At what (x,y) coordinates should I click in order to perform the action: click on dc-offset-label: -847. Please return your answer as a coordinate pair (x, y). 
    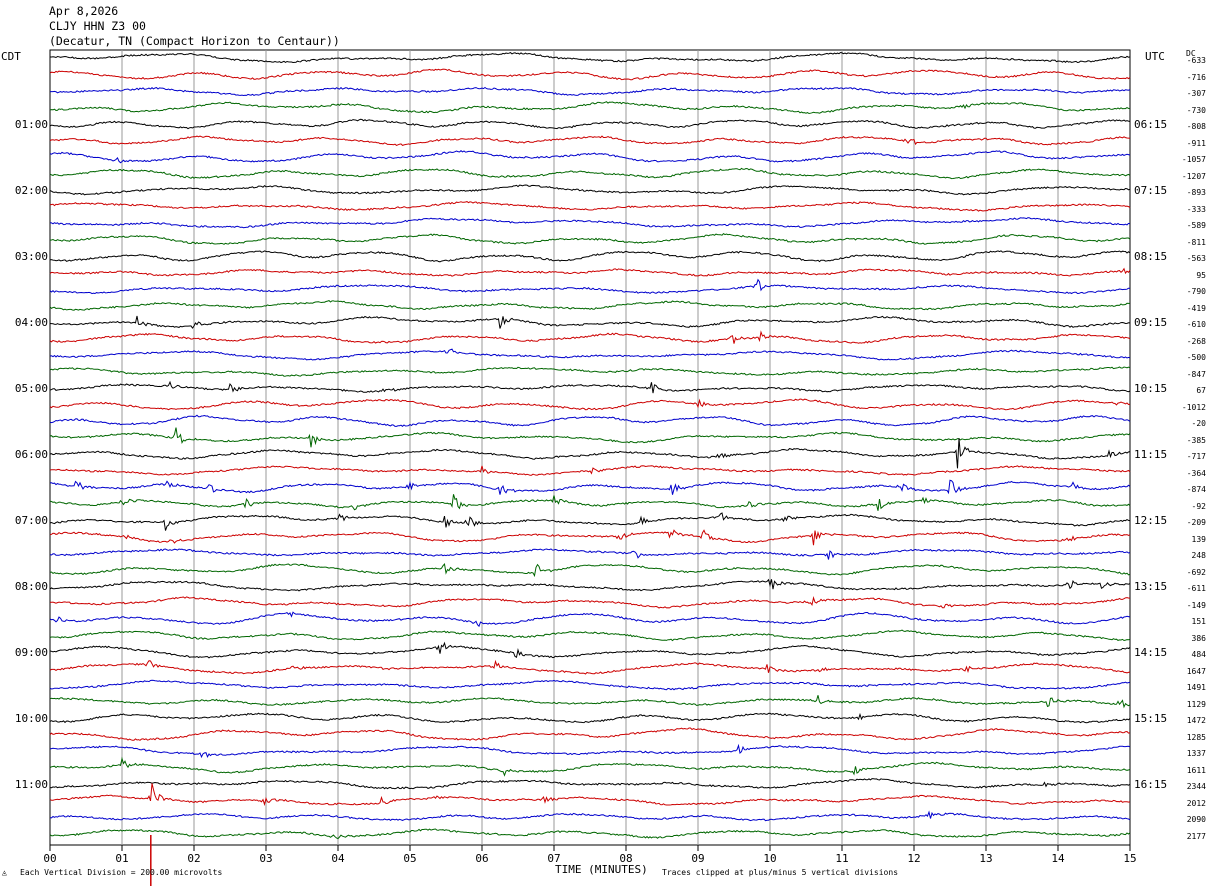
    Looking at the image, I should click on (1196, 374).